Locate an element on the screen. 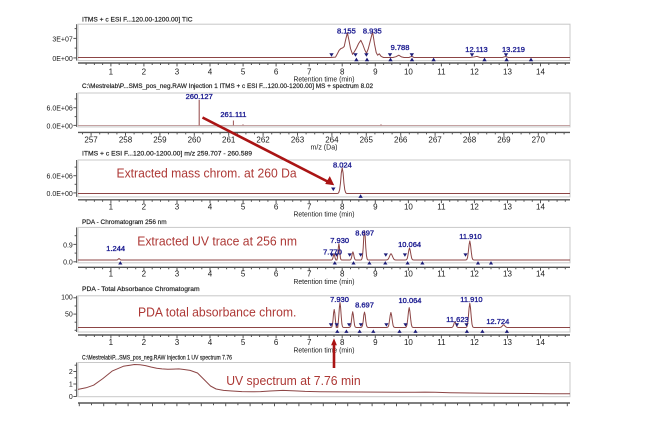 Image resolution: width=660 pixels, height=424 pixels. svg-text: PDA total absorbance chrom. is located at coordinates (217, 311).